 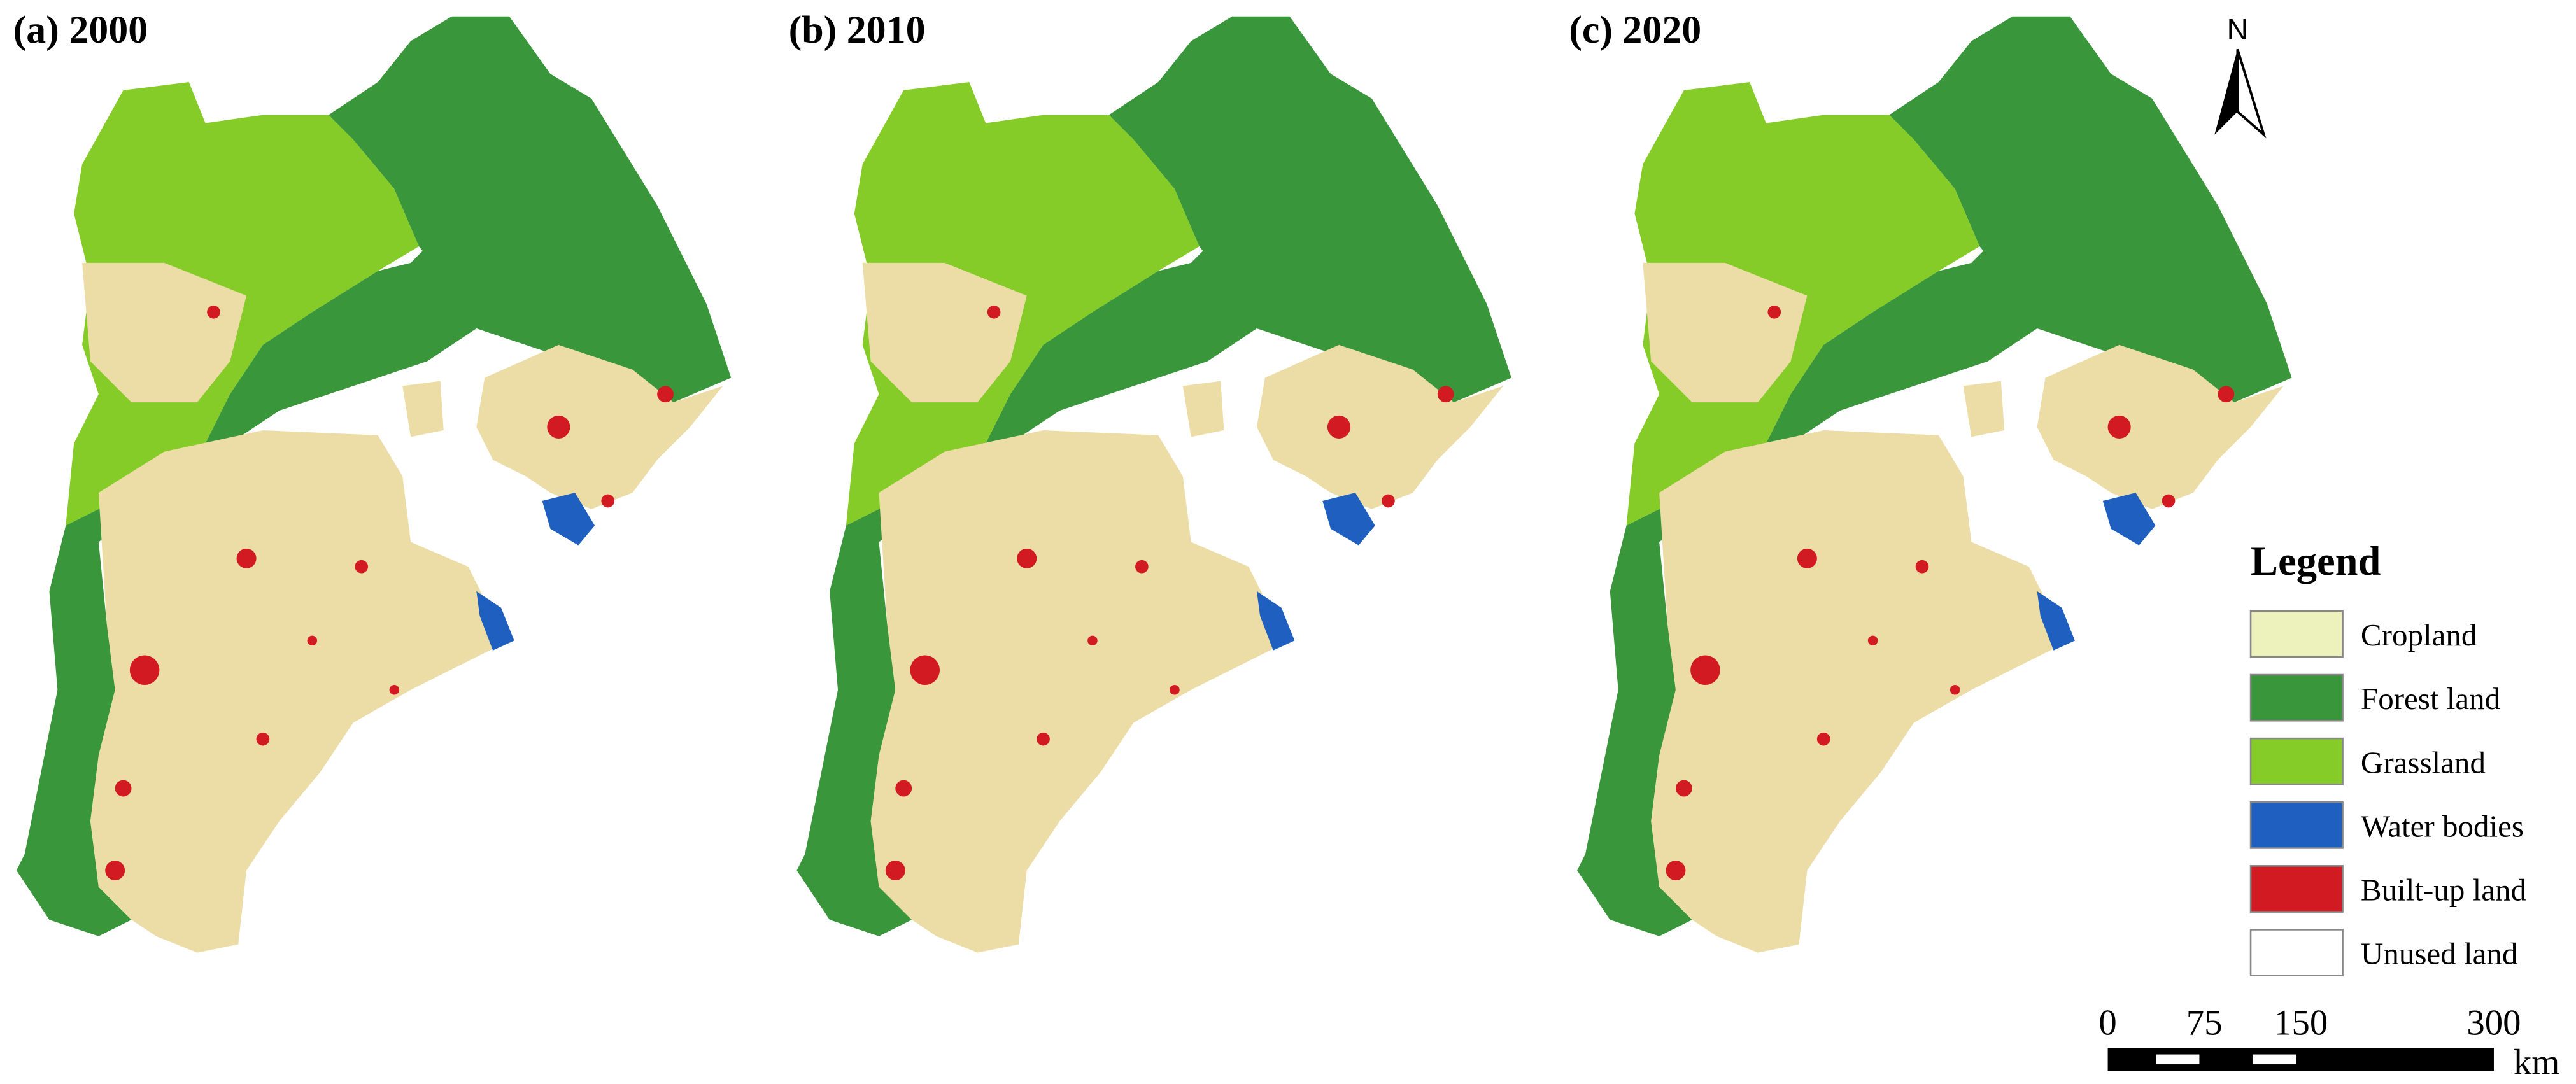 I want to click on legend-label: Forest land, so click(x=2430, y=698).